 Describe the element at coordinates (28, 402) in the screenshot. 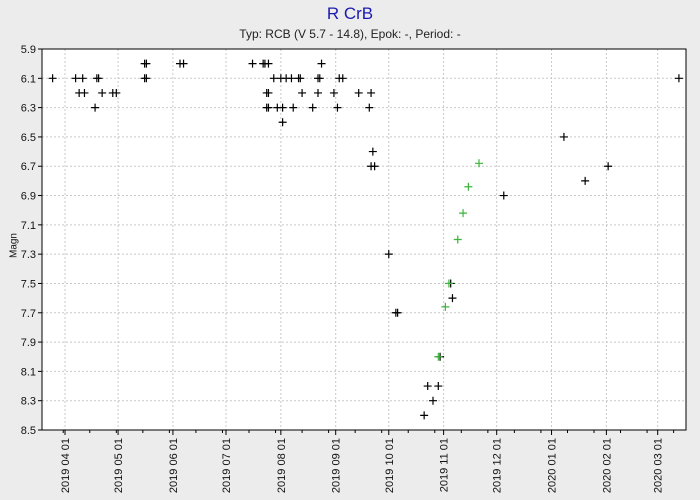

I see `y-tick-label: 8.3` at that location.